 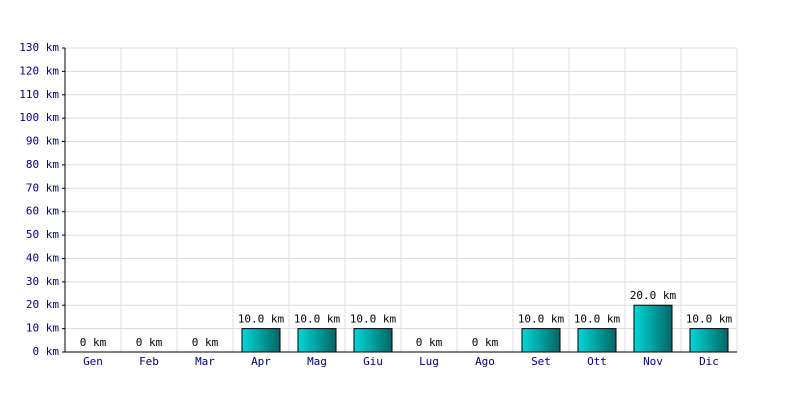 What do you see at coordinates (39, 117) in the screenshot?
I see `y-tick-label: 100 km` at bounding box center [39, 117].